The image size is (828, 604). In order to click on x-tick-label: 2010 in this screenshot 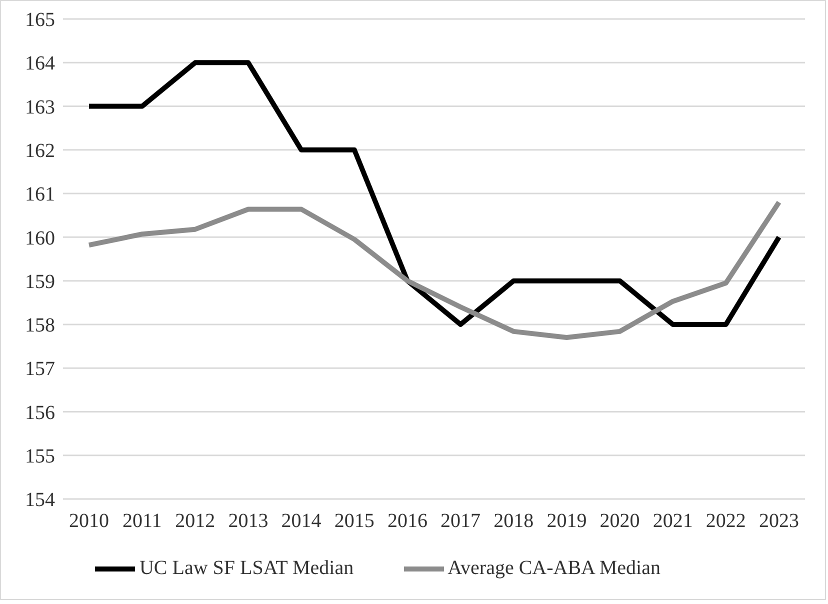, I will do `click(89, 521)`.